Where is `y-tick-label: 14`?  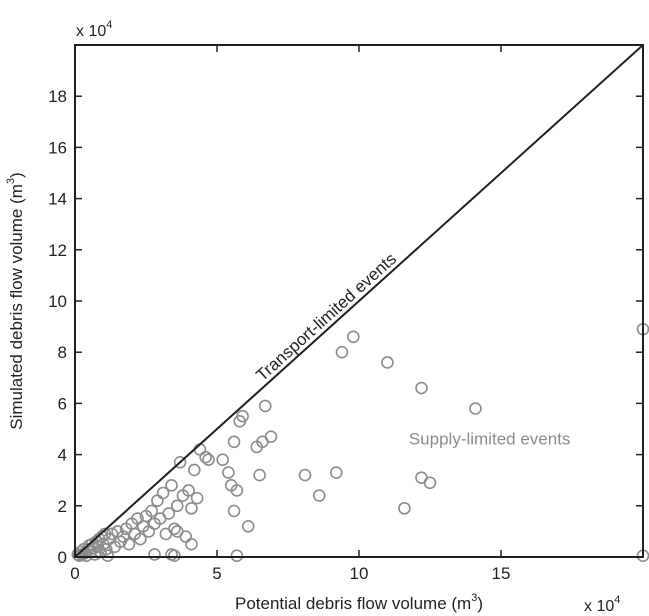
y-tick-label: 14 is located at coordinates (57, 199).